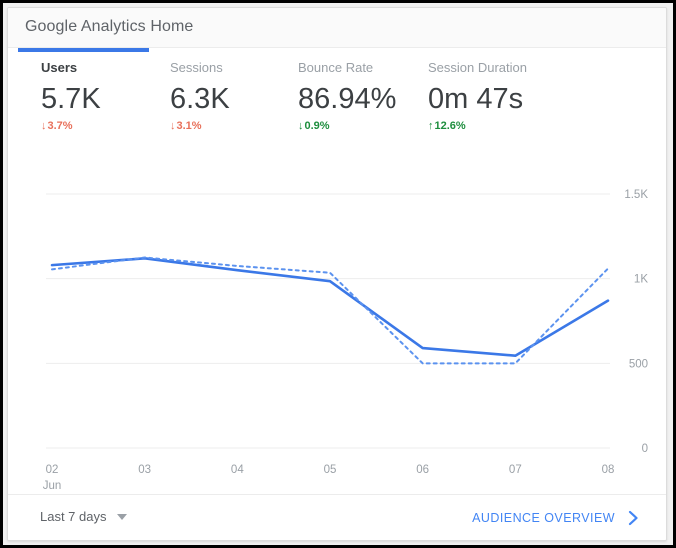  Describe the element at coordinates (60, 126) in the screenshot. I see `metric-delta-value: 3.7%` at that location.